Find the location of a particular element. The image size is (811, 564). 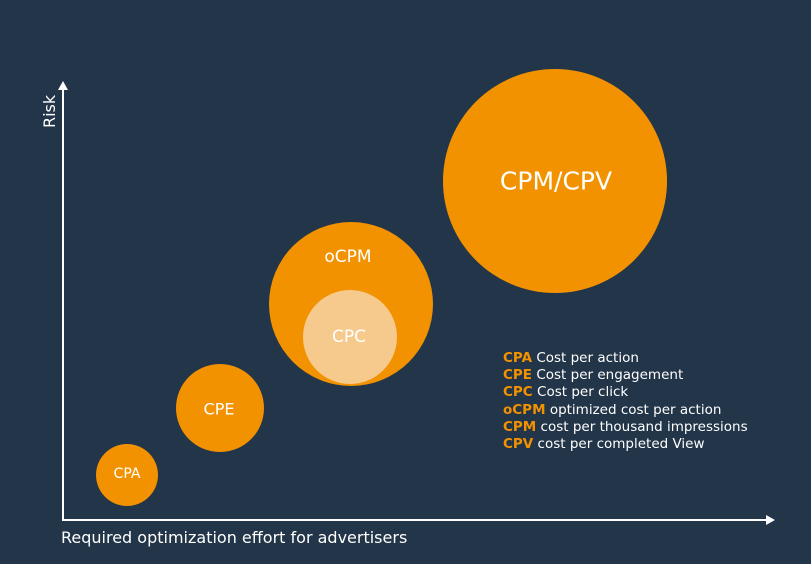

bubble-label-cpe: CPE is located at coordinates (219, 409).